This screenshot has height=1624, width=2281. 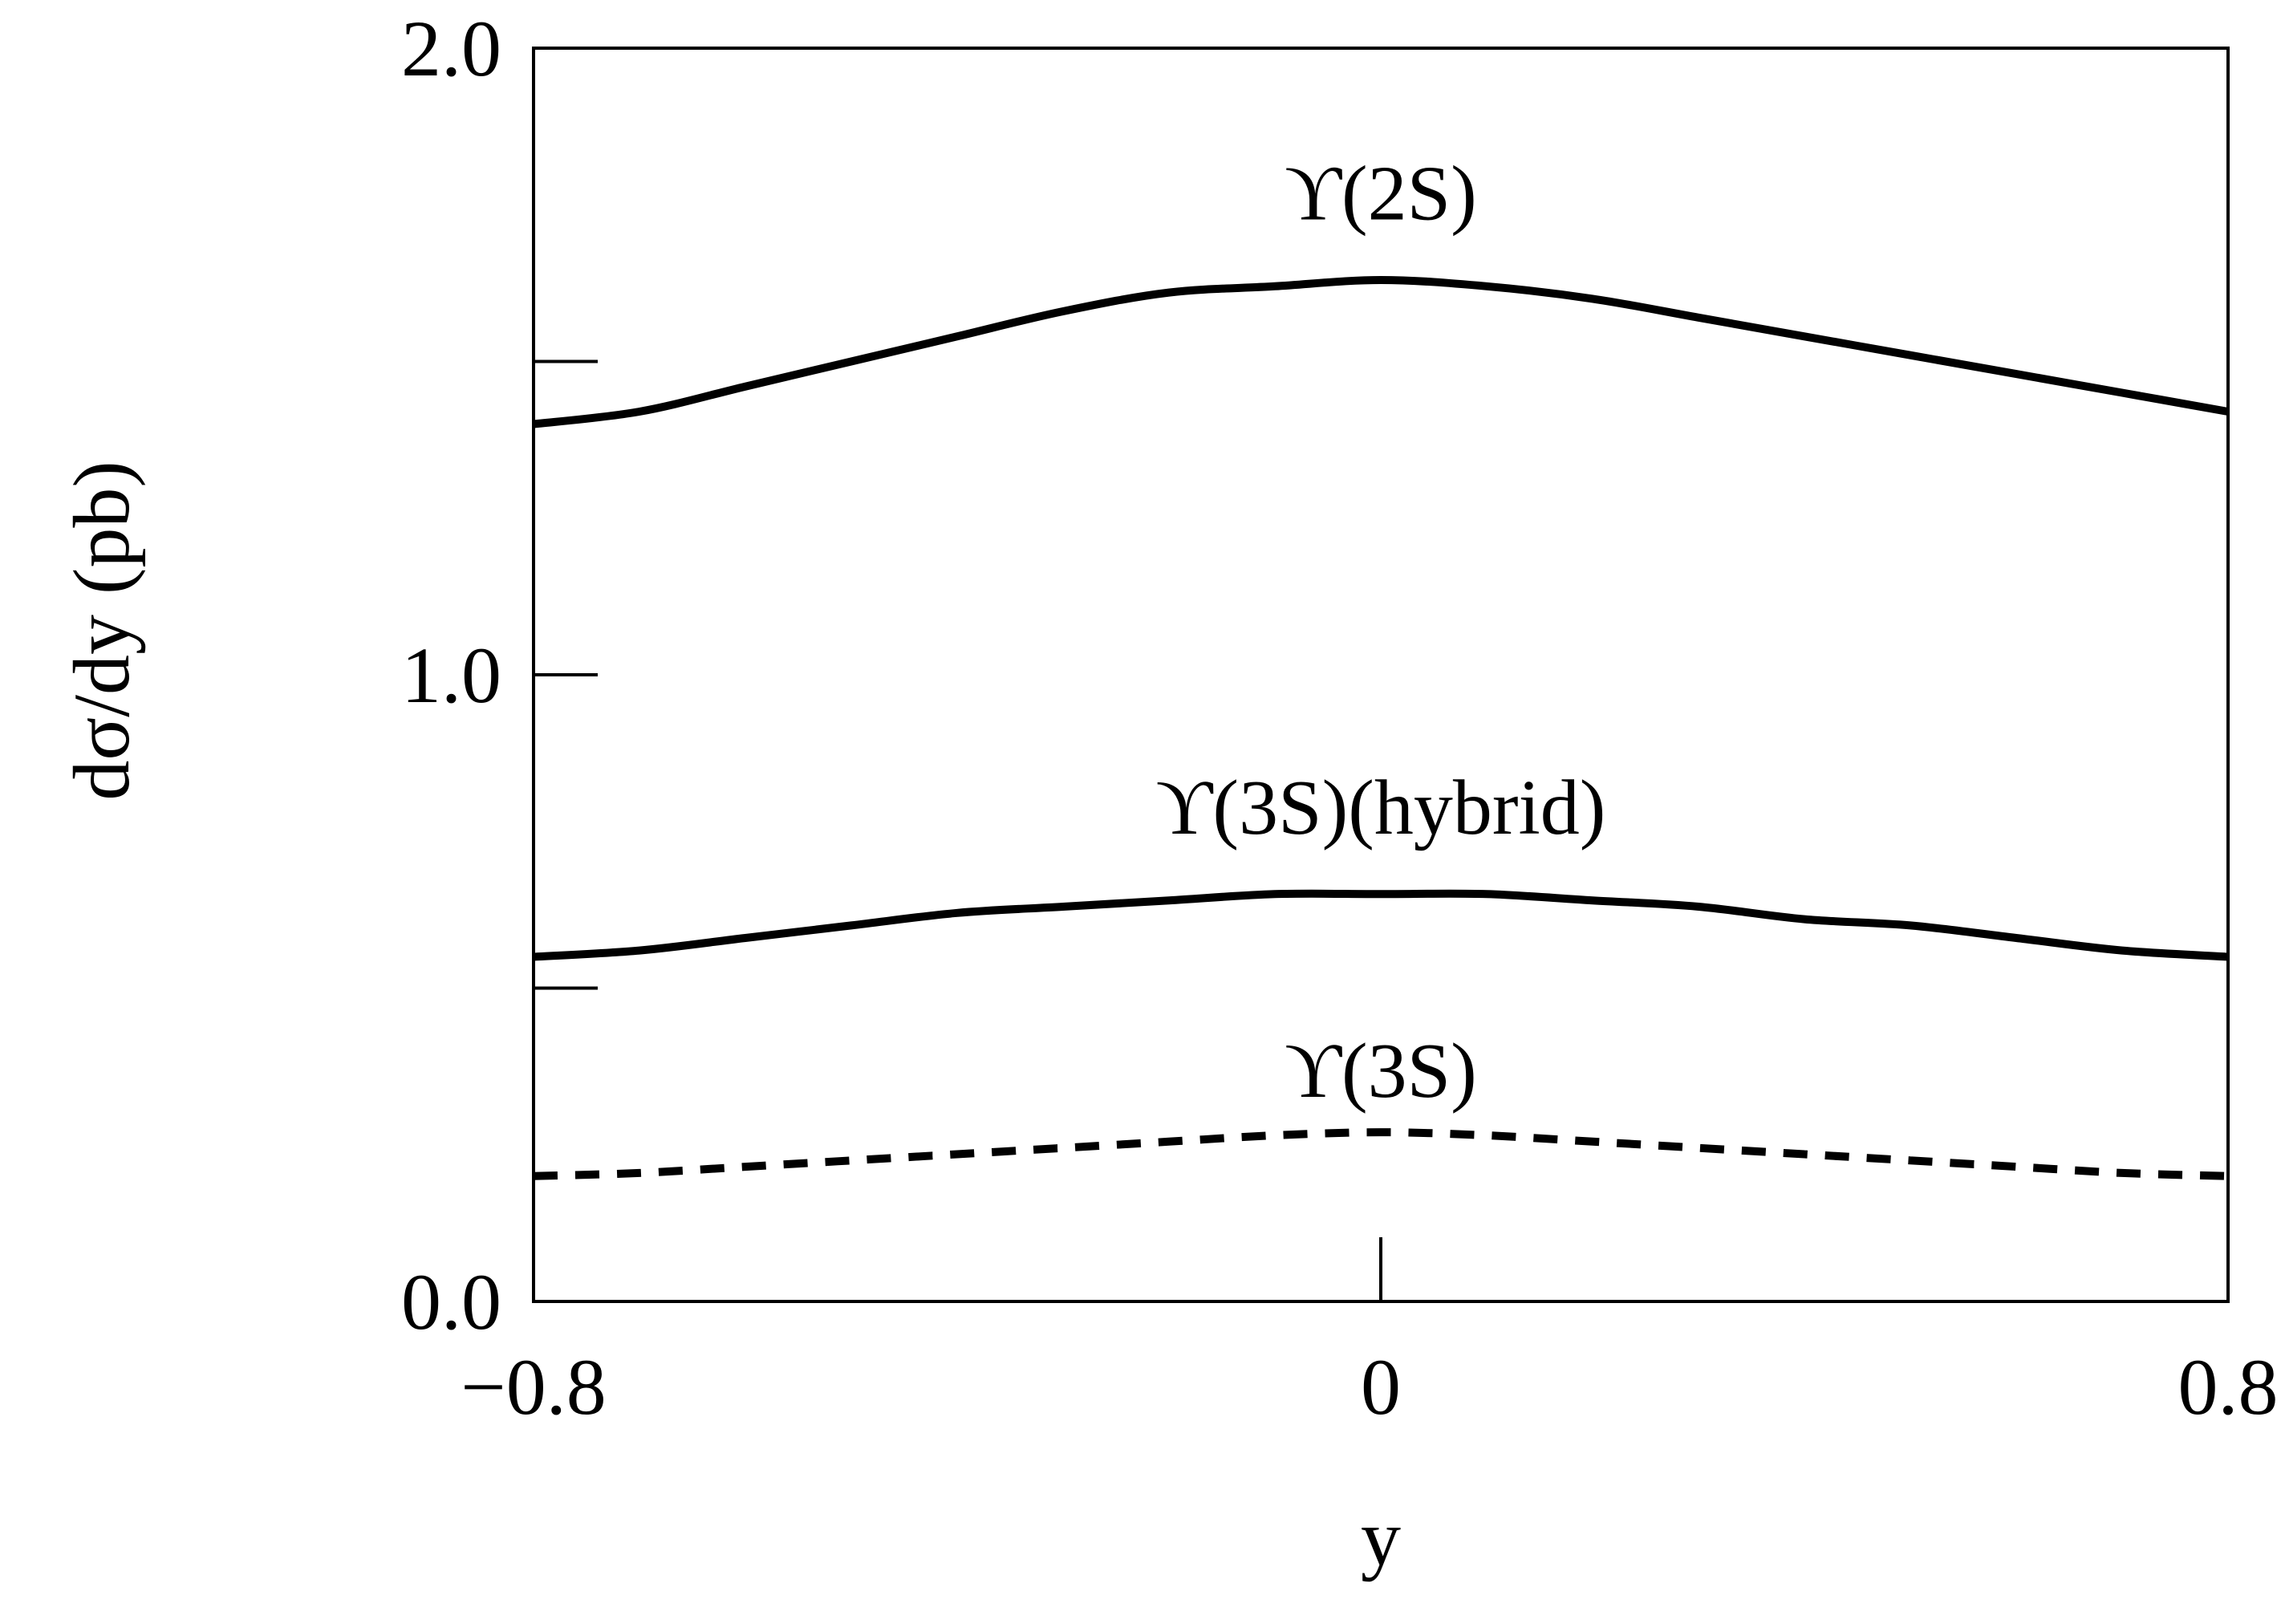 What do you see at coordinates (1381, 632) in the screenshot?
I see `series-labels: ϒ(2S) ϒ(3S)(hybrid) ϒ(3S)` at bounding box center [1381, 632].